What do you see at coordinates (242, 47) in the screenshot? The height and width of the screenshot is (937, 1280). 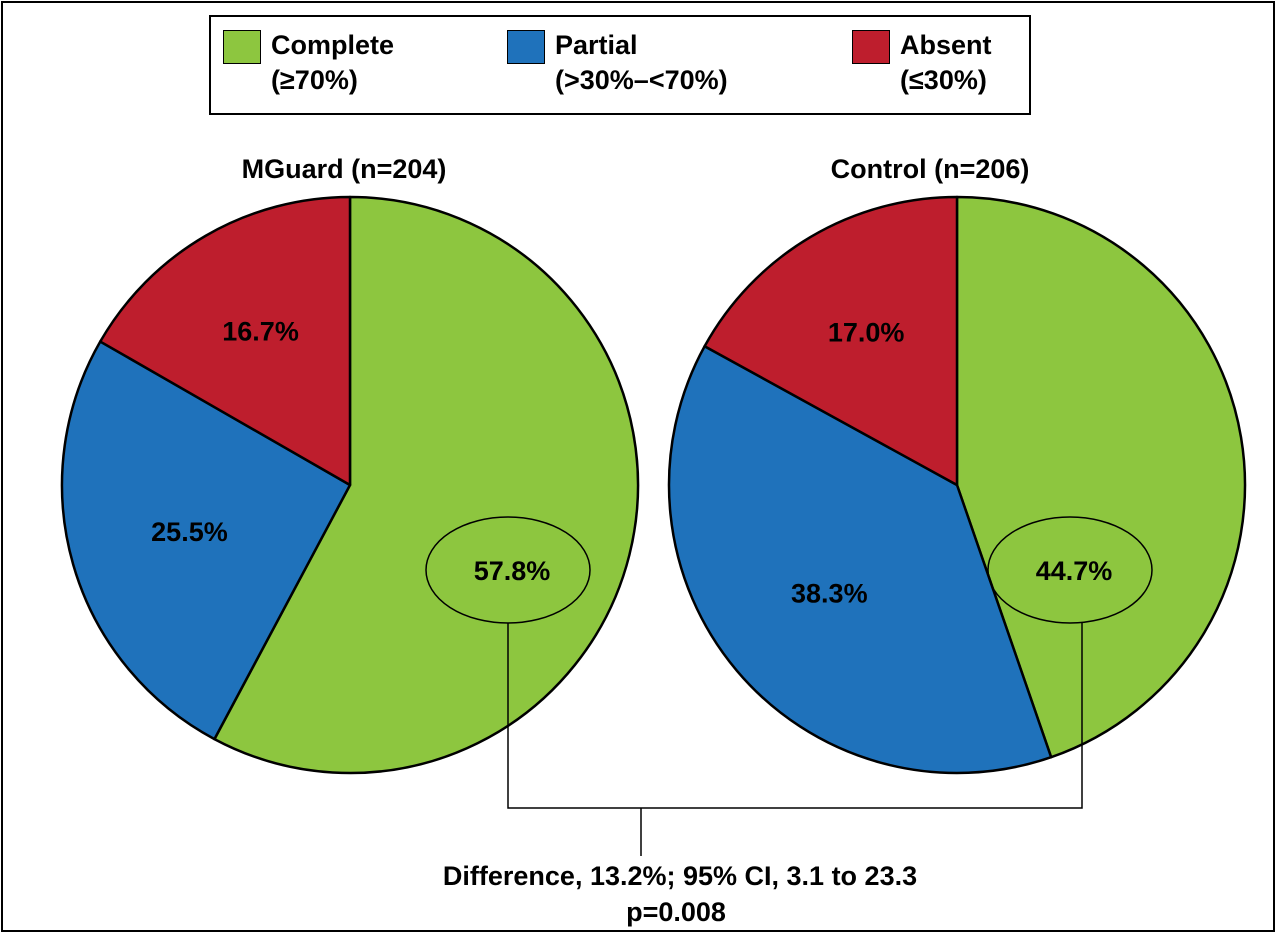 I see `legend-swatch-complete` at bounding box center [242, 47].